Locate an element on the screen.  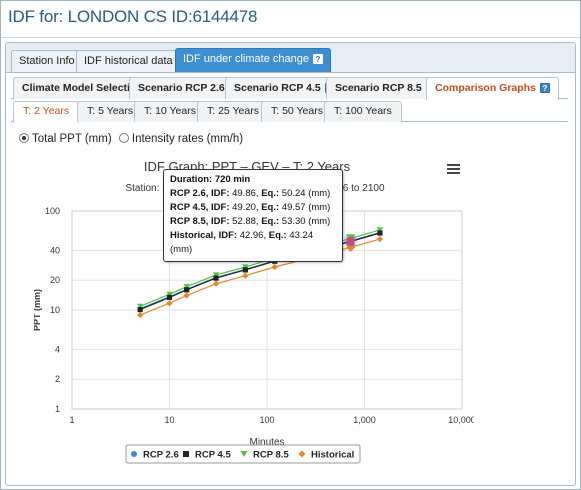
tab-t-2-years: T: 2 Years is located at coordinates (46, 112).